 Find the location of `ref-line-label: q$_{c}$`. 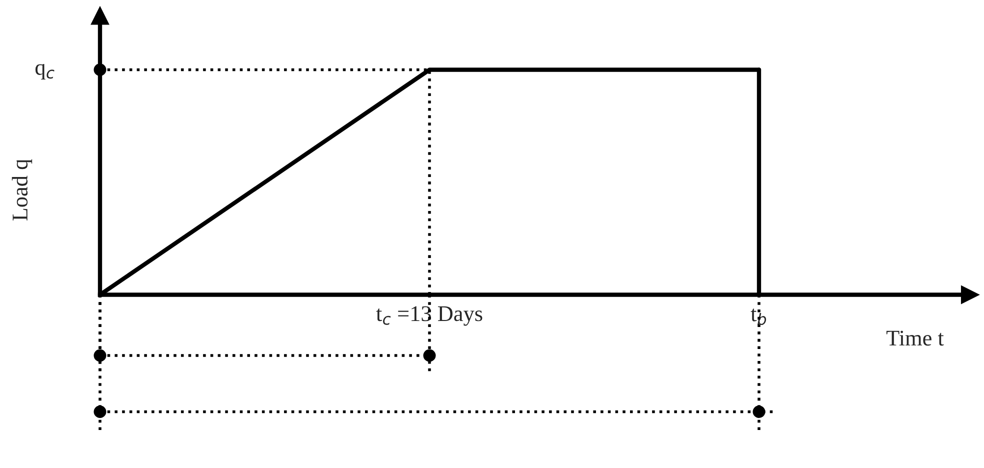

ref-line-label: q$_{c}$ is located at coordinates (44, 72).